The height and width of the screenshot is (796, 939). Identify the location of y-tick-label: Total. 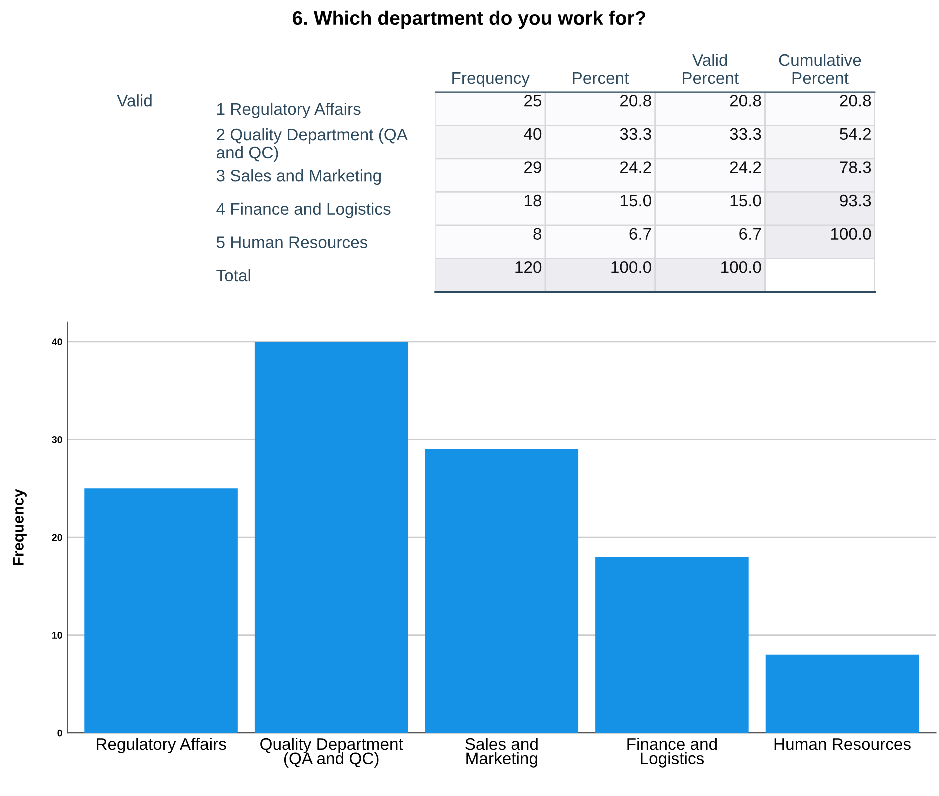
(233, 275).